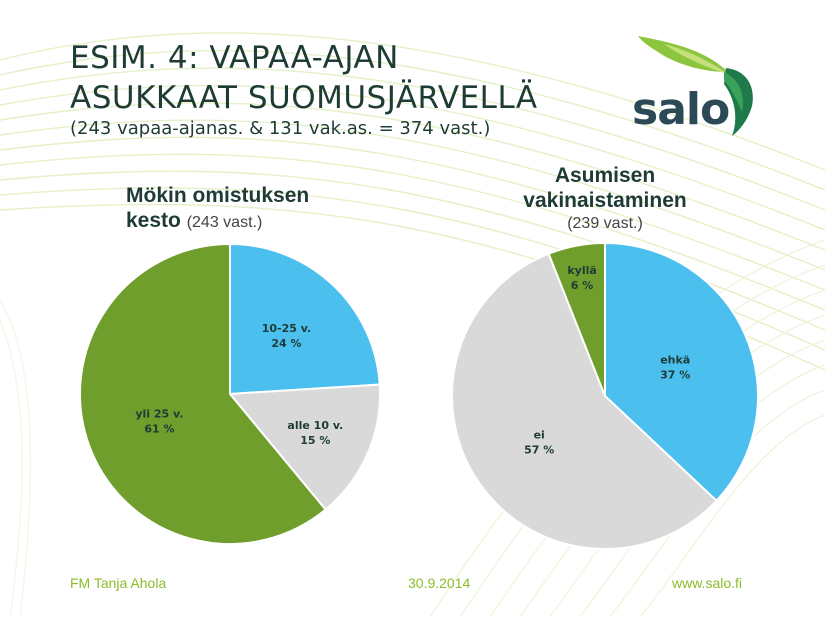  What do you see at coordinates (539, 450) in the screenshot?
I see `chart2-slice-value-1: 57 %` at bounding box center [539, 450].